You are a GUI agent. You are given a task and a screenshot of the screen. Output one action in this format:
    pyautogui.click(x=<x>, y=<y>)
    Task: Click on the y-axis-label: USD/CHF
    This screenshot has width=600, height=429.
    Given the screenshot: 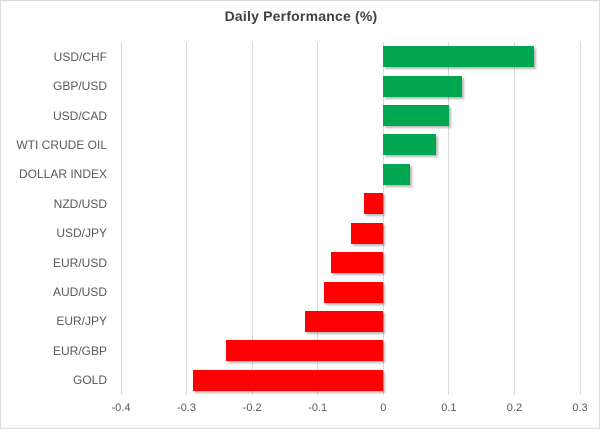 What is the action you would take?
    pyautogui.click(x=80, y=56)
    